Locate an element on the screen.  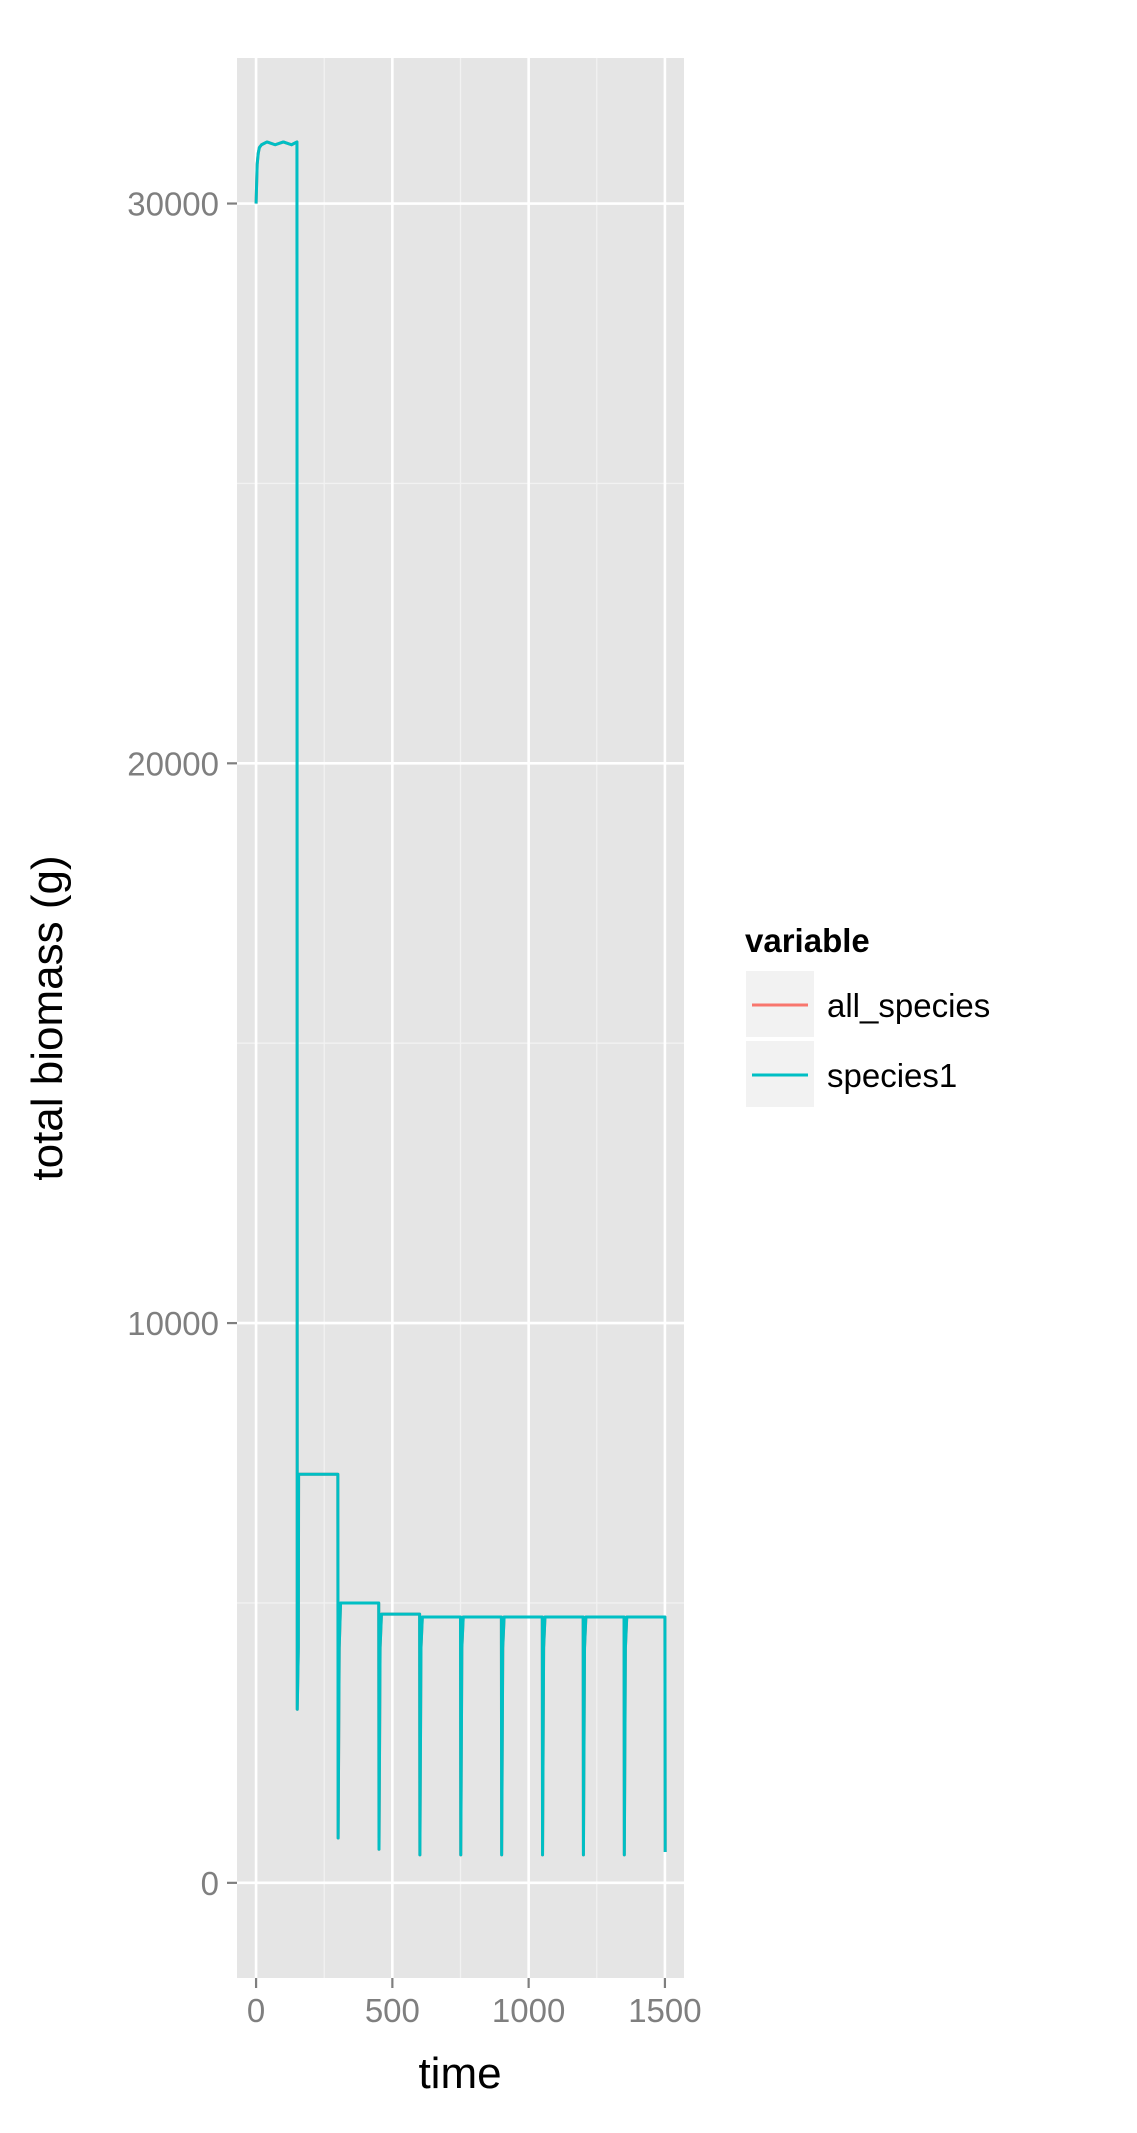
y-tick-label: 30000 is located at coordinates (173, 204).